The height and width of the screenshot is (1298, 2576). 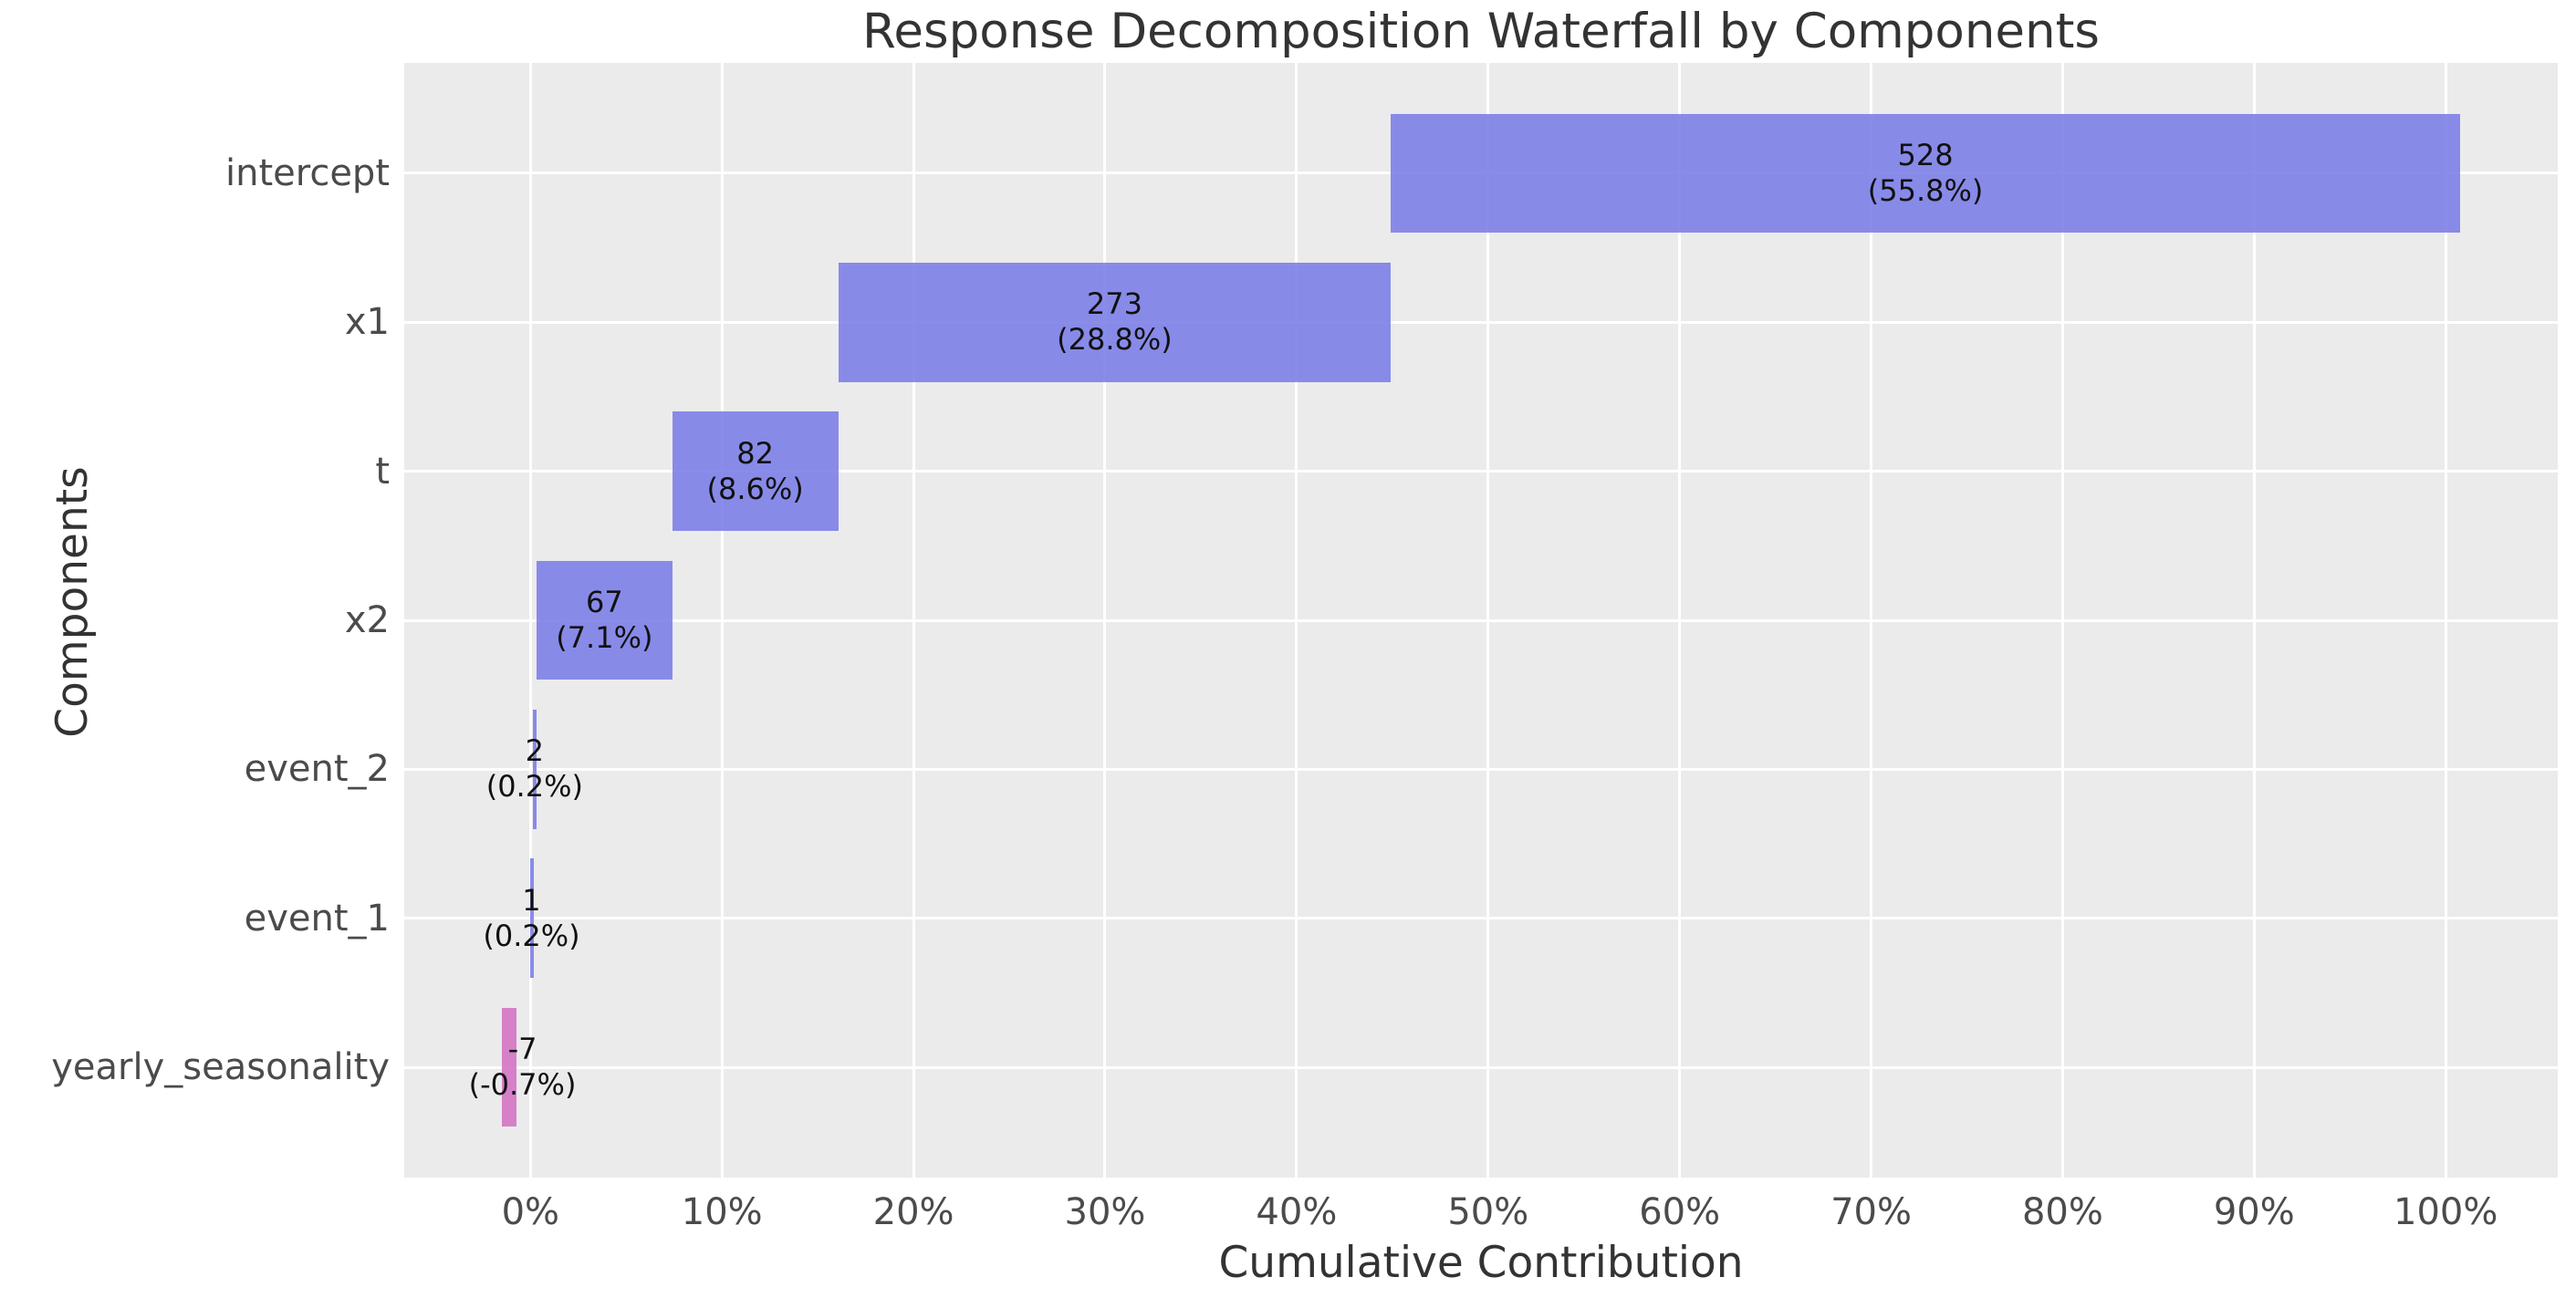 I want to click on bar-label-intercept: 528 (55.8%), so click(x=1925, y=173).